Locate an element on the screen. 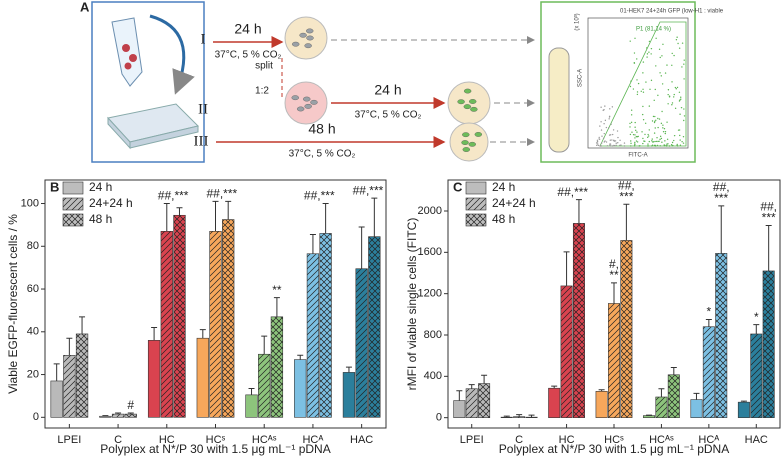 The image size is (784, 460). significance-label: # is located at coordinates (130, 405).